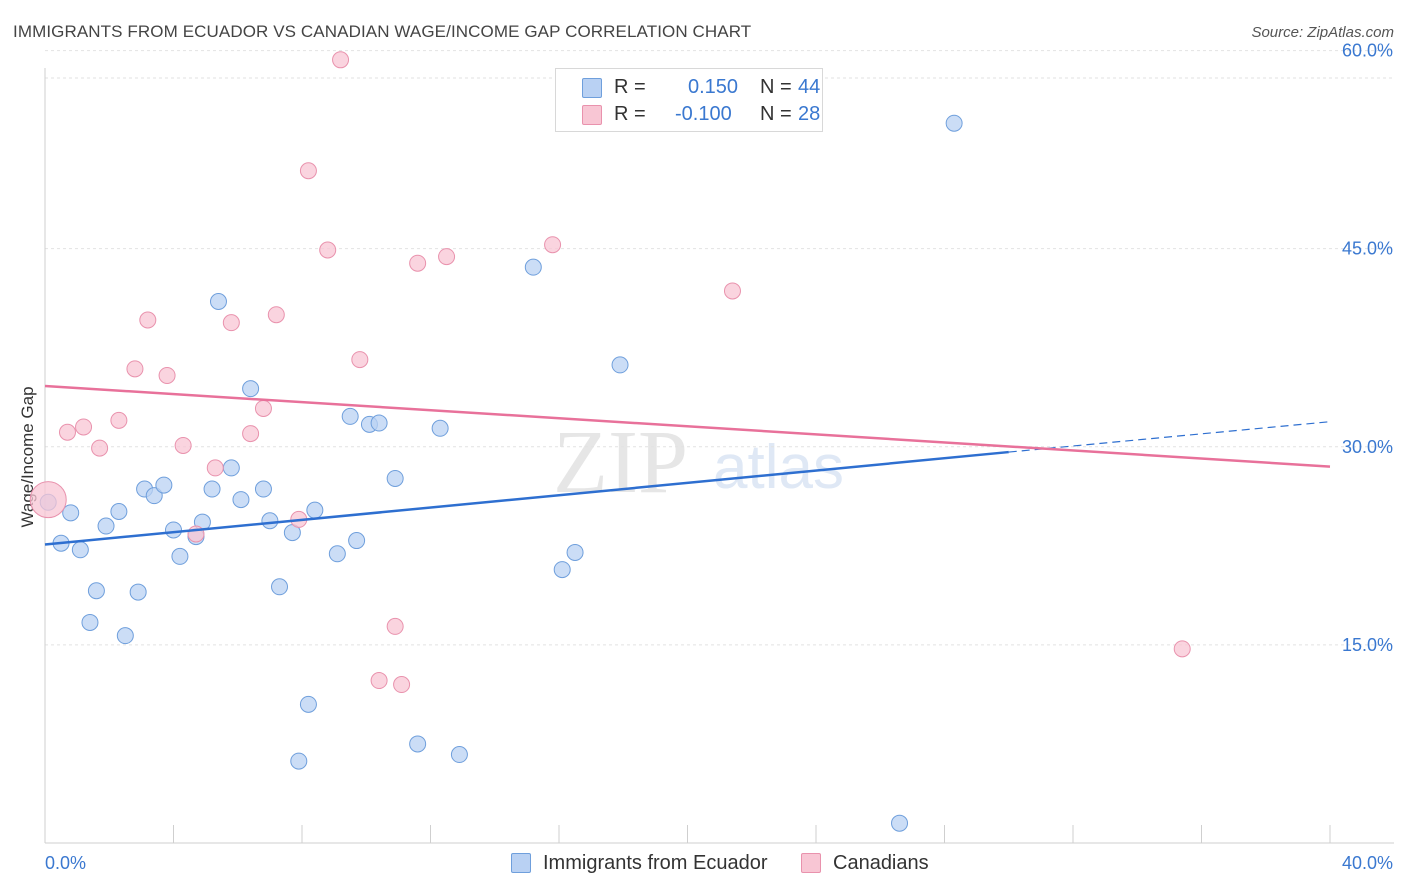 The image size is (1406, 892). I want to click on y-tick-label: 15.0%, so click(1367, 645).